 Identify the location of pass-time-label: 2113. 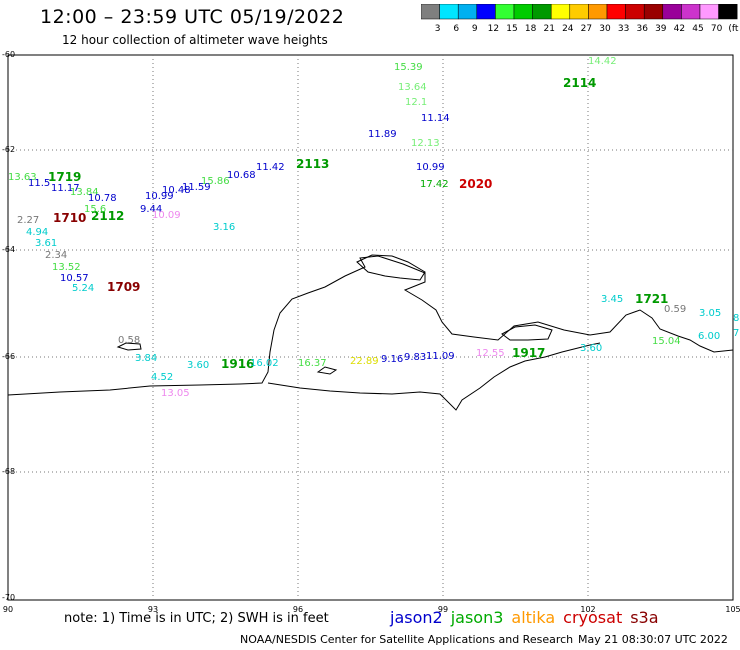
(312, 164).